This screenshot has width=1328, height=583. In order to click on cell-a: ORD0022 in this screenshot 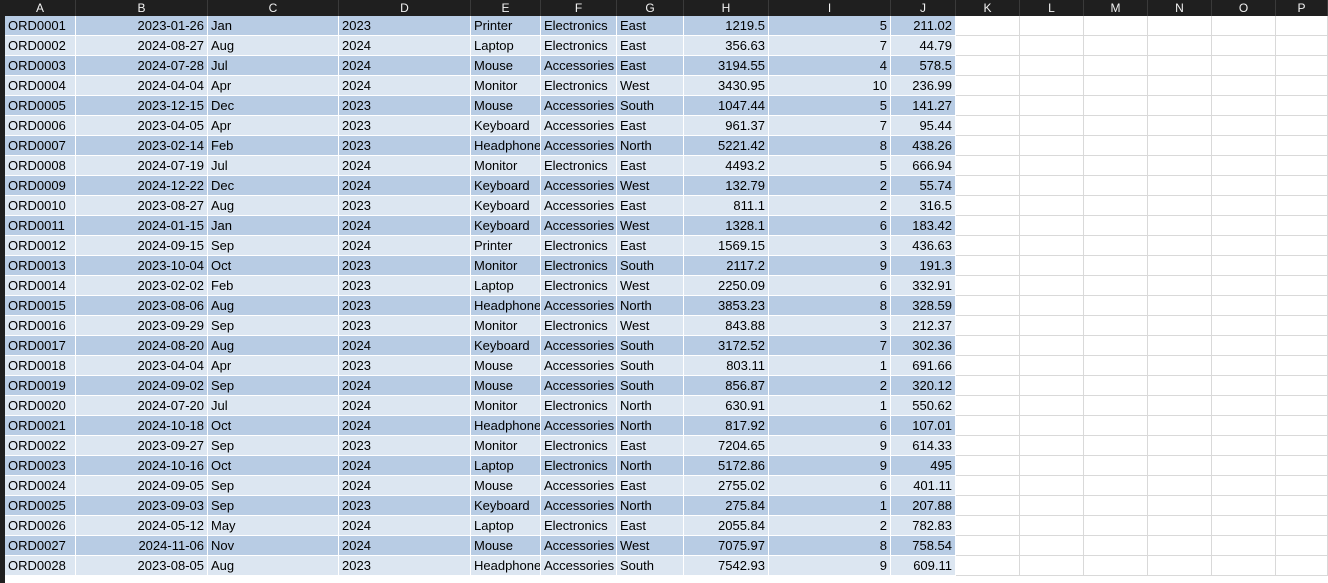, I will do `click(40, 446)`.